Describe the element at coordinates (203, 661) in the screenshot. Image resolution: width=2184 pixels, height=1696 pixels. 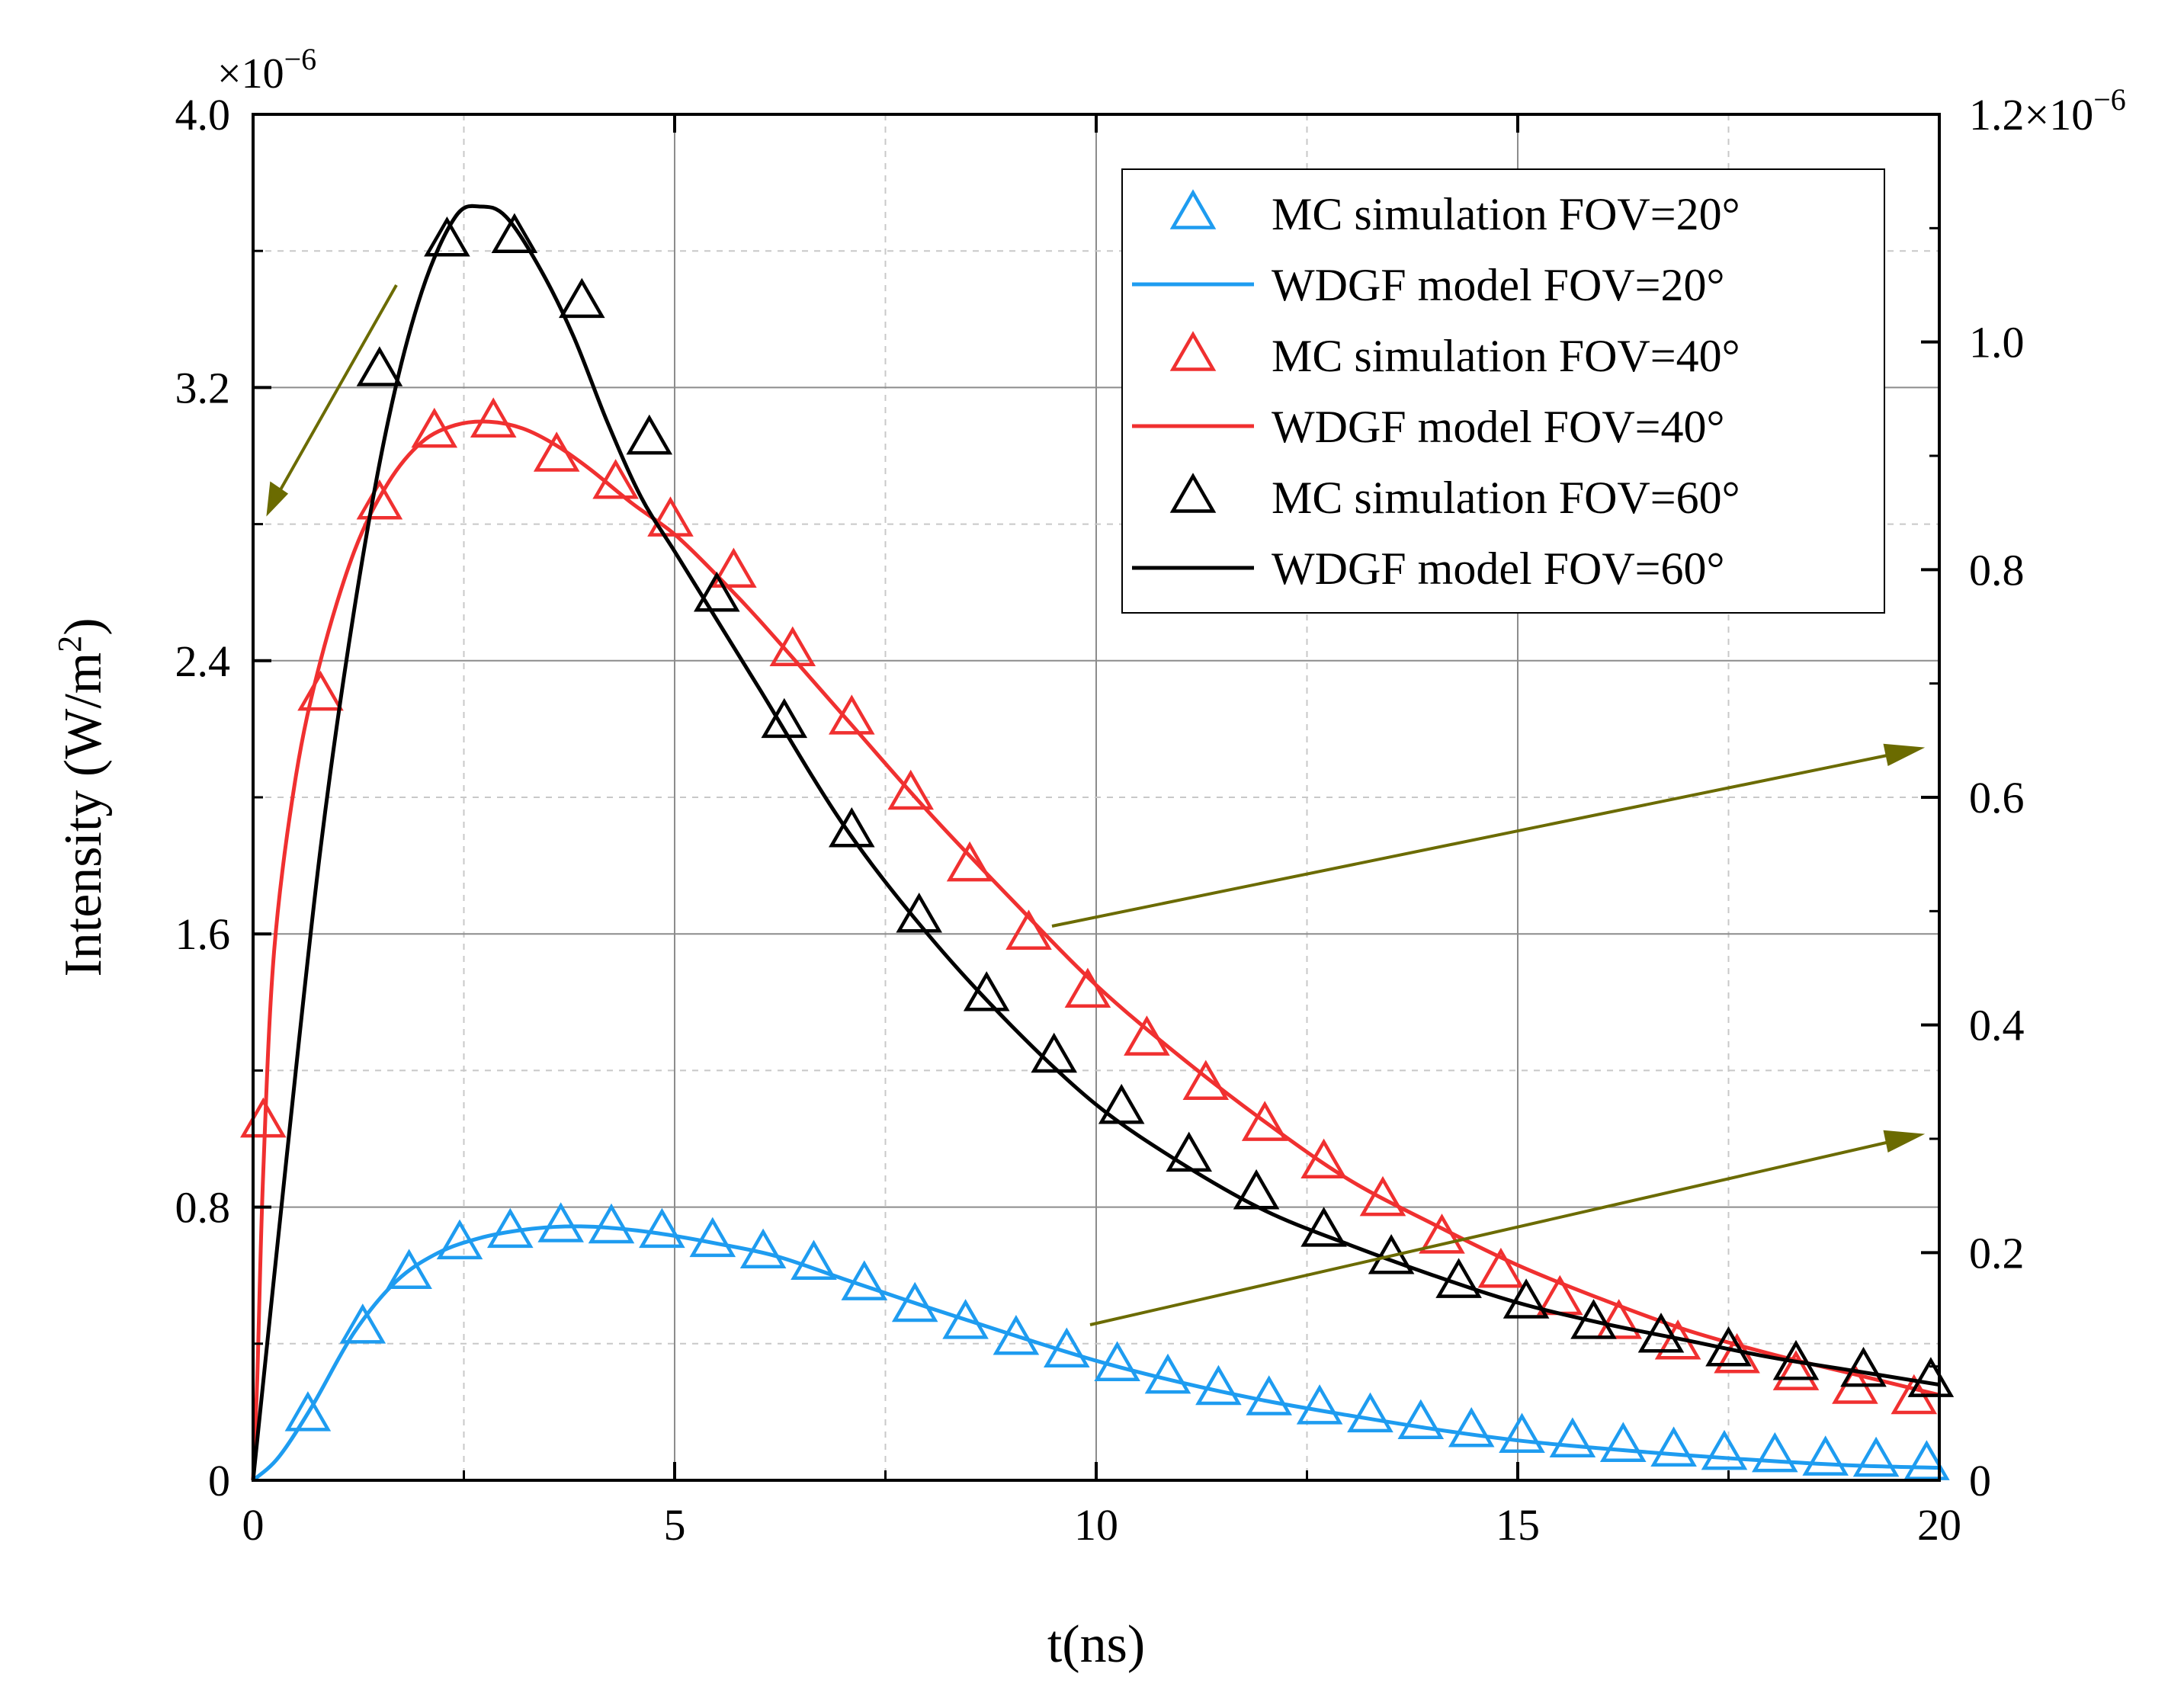
I see `y-tick-label: 2.4` at that location.